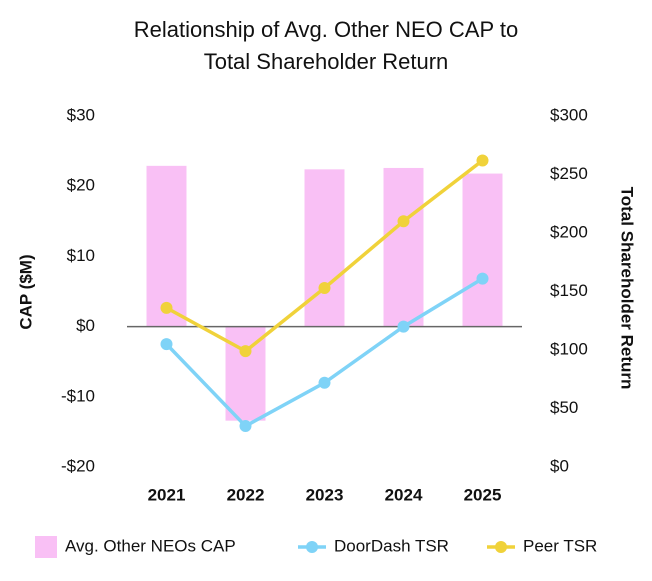 Image resolution: width=652 pixels, height=581 pixels. I want to click on y-tick-label: $10, so click(81, 255).